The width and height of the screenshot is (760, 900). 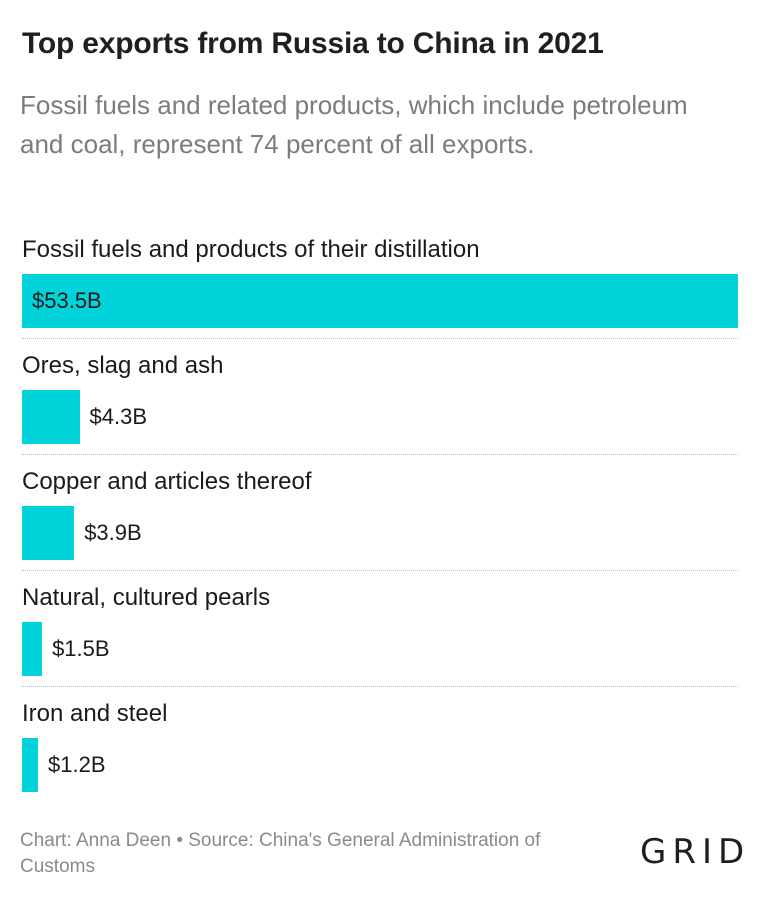 What do you see at coordinates (67, 300) in the screenshot?
I see `value-label: $53.5B` at bounding box center [67, 300].